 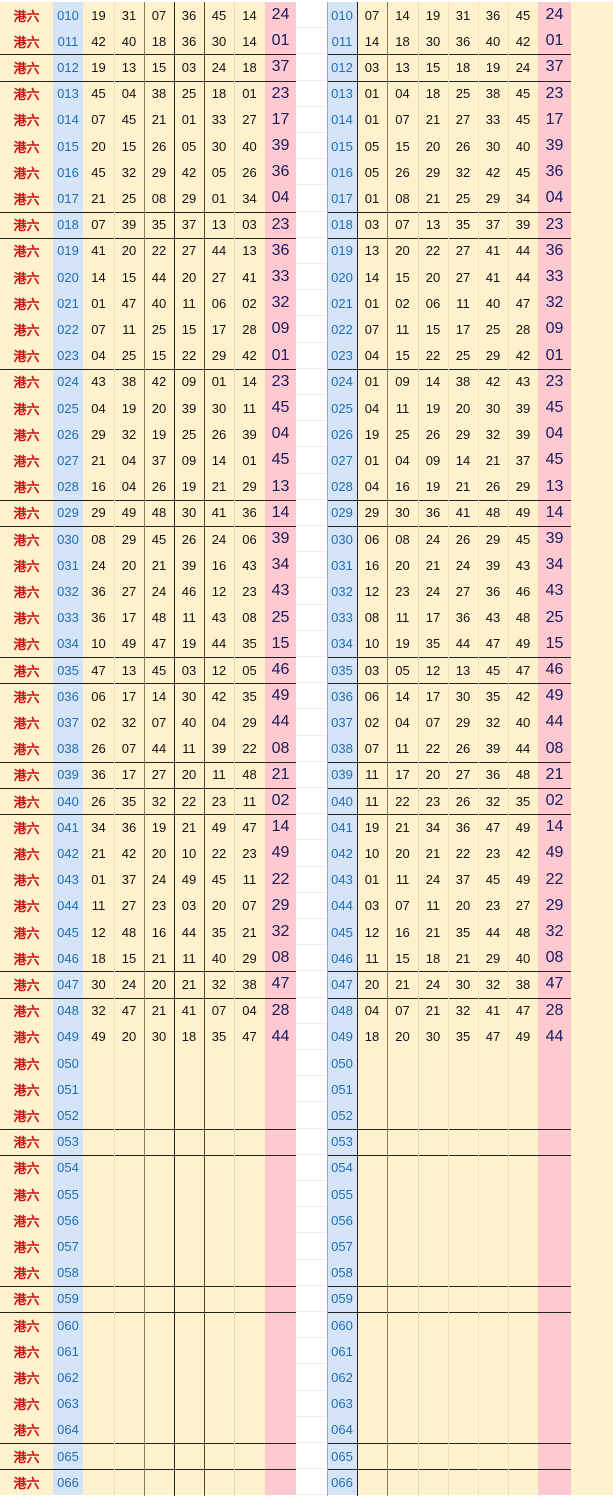 I want to click on special-number: 47, so click(x=280, y=984).